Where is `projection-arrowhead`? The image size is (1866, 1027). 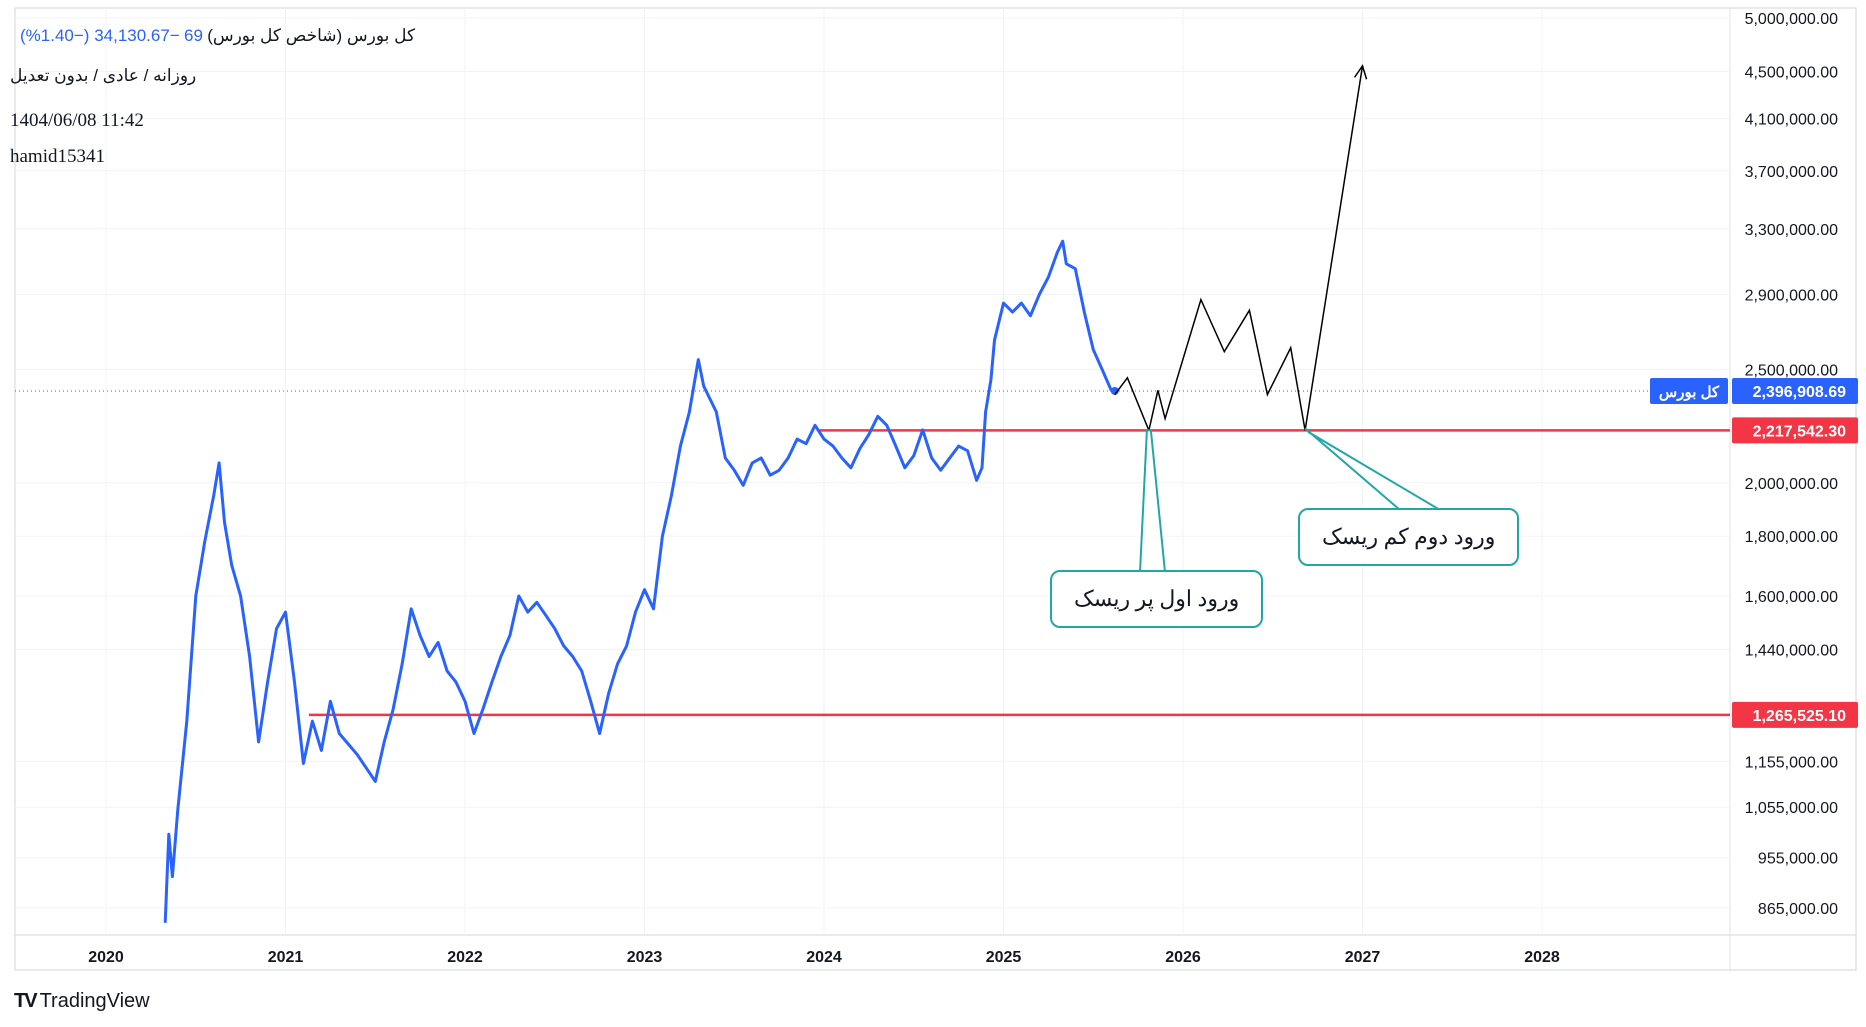 projection-arrowhead is located at coordinates (1360, 72).